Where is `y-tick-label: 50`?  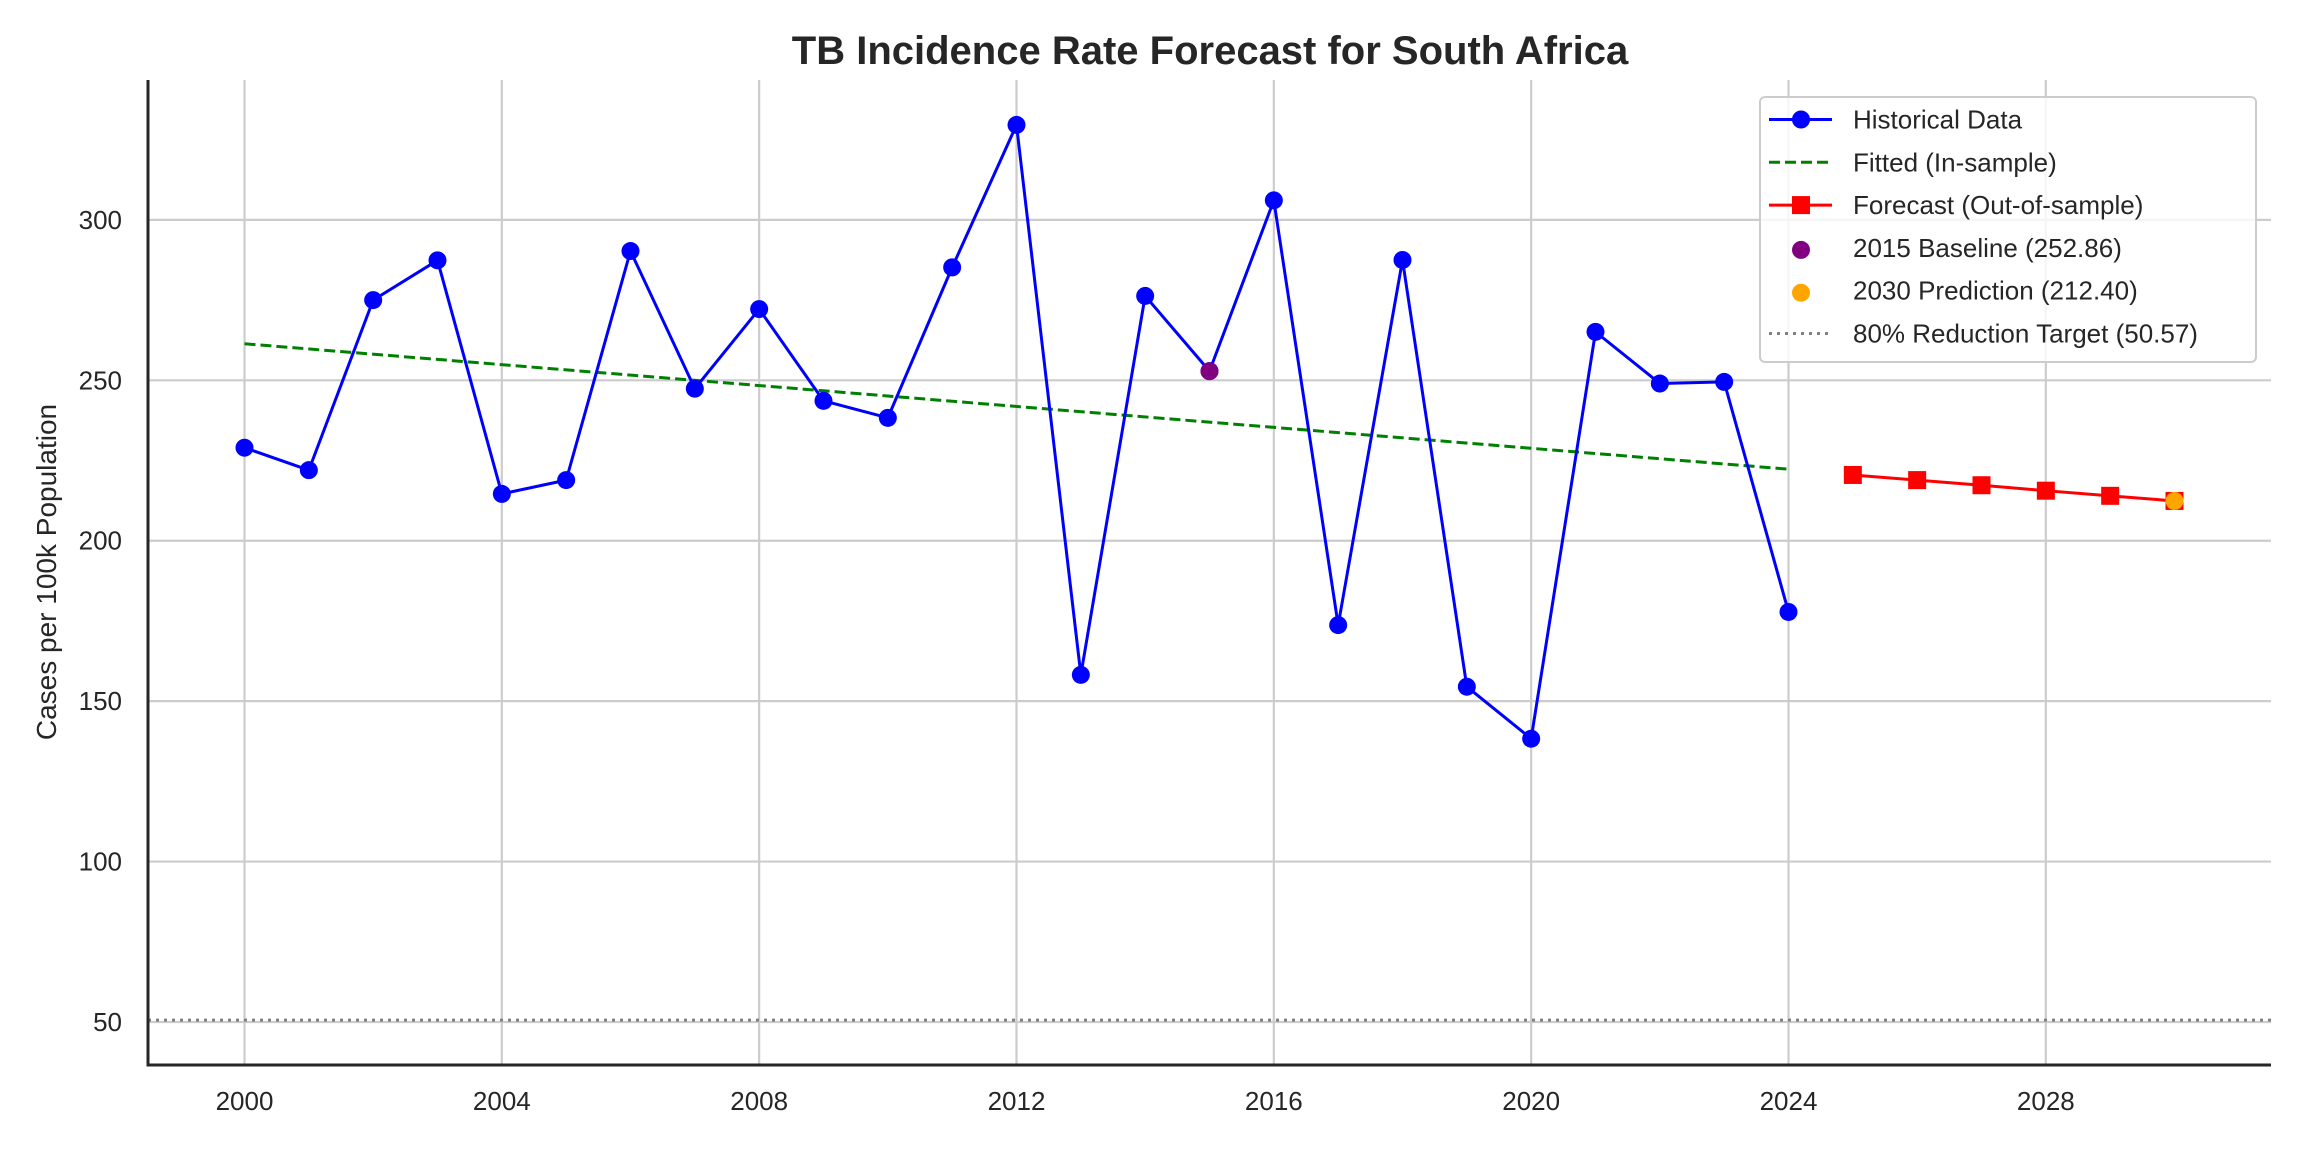
y-tick-label: 50 is located at coordinates (107, 1022).